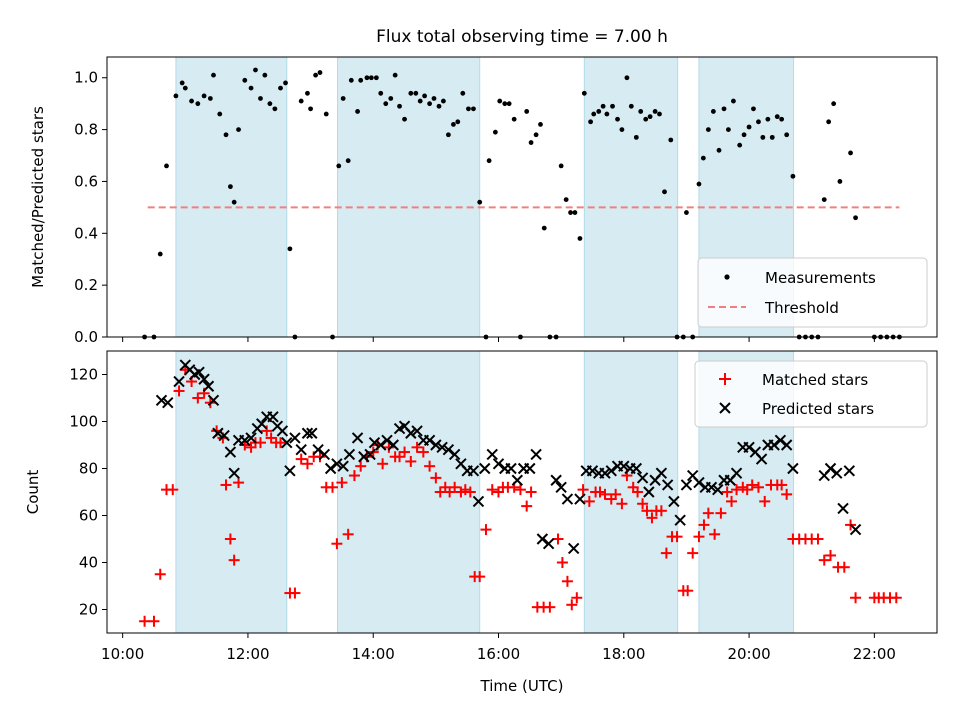  Describe the element at coordinates (522, 37) in the screenshot. I see `chart-title: Flux total observing time = 7.00 h` at that location.